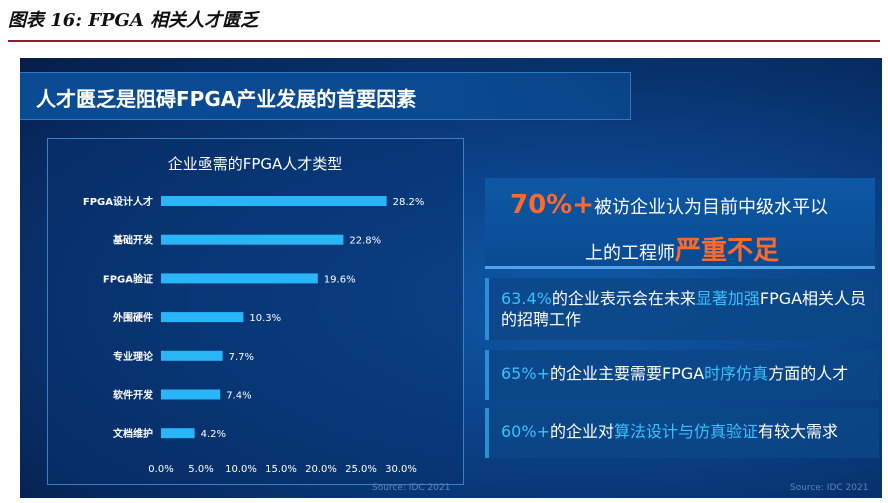  Describe the element at coordinates (133, 240) in the screenshot. I see `category-label: 基础开发` at that location.